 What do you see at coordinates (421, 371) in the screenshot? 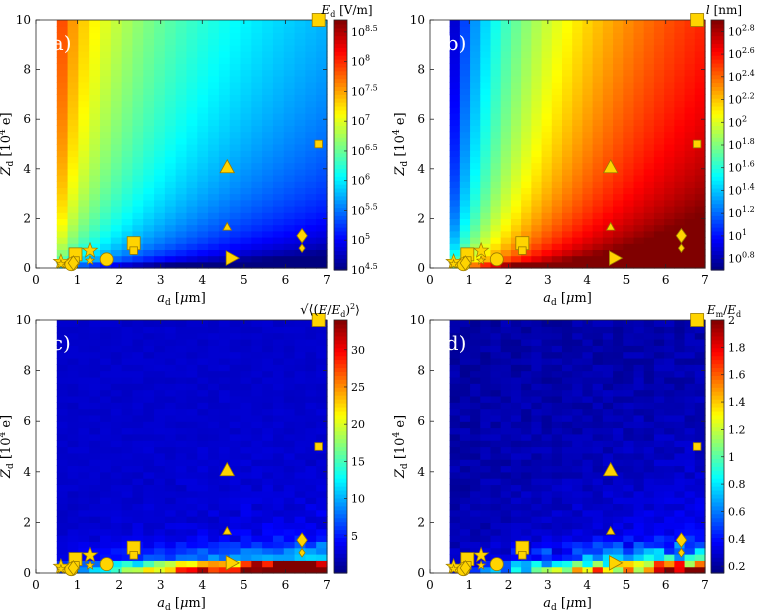
I see `y-tick-label: 8` at bounding box center [421, 371].